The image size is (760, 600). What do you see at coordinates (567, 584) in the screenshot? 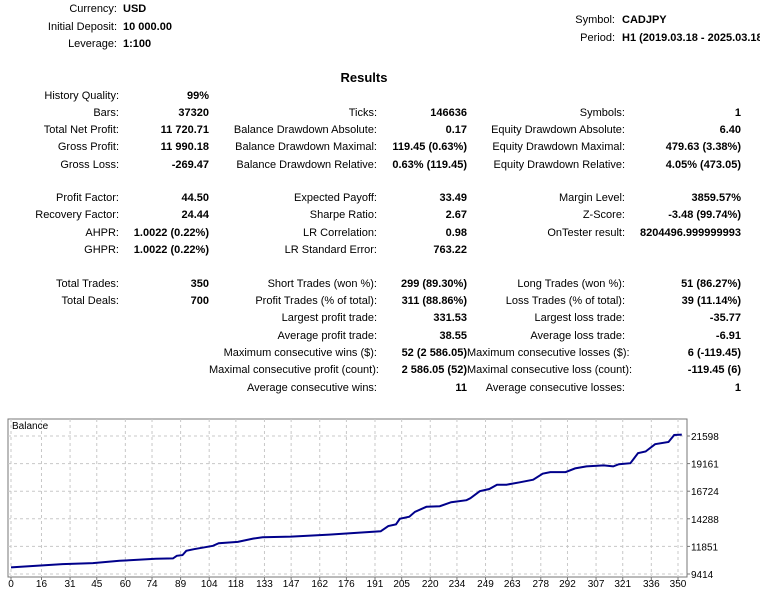
I see `x-tick-label: 292` at bounding box center [567, 584].